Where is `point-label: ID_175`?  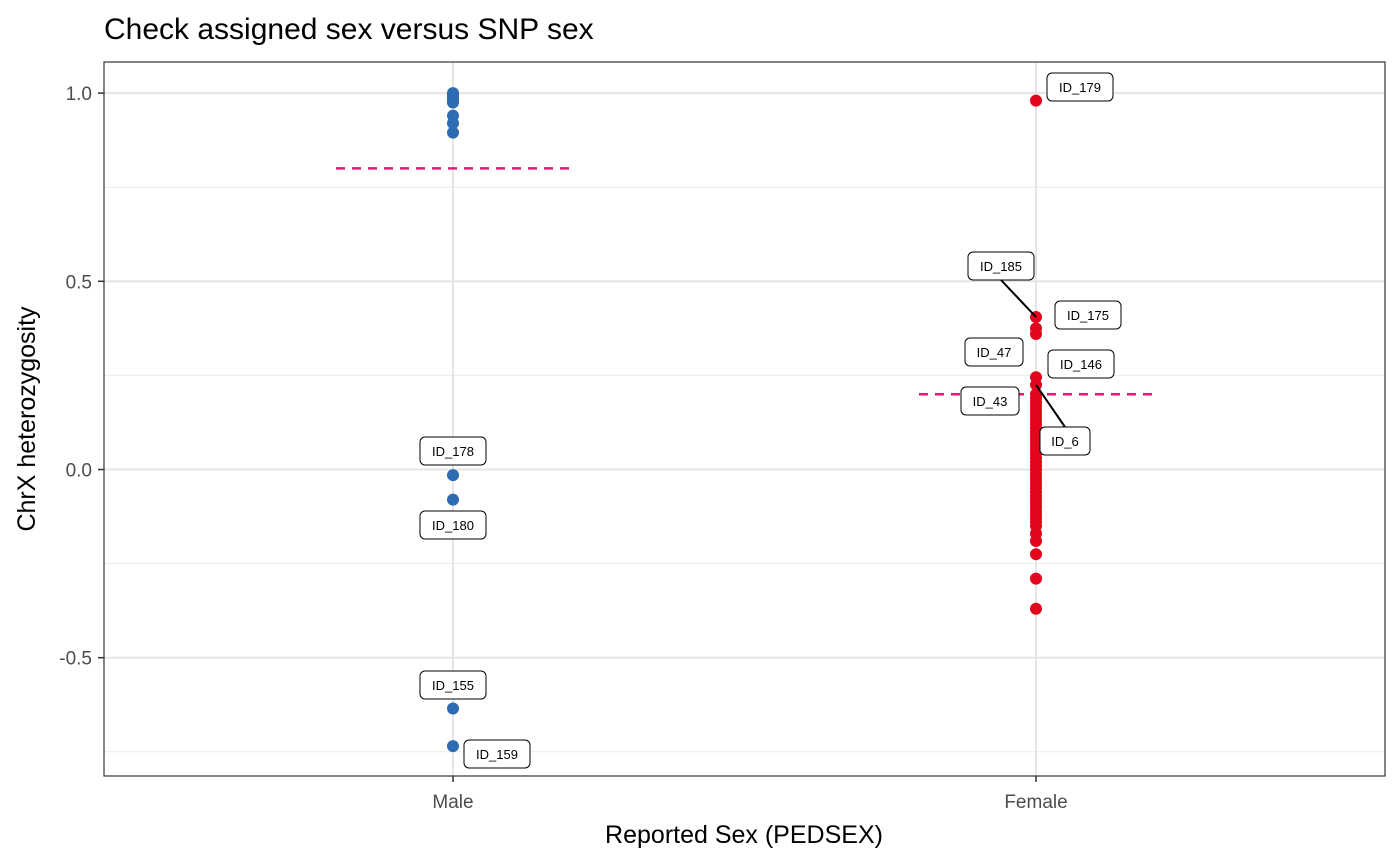
point-label: ID_175 is located at coordinates (1088, 315).